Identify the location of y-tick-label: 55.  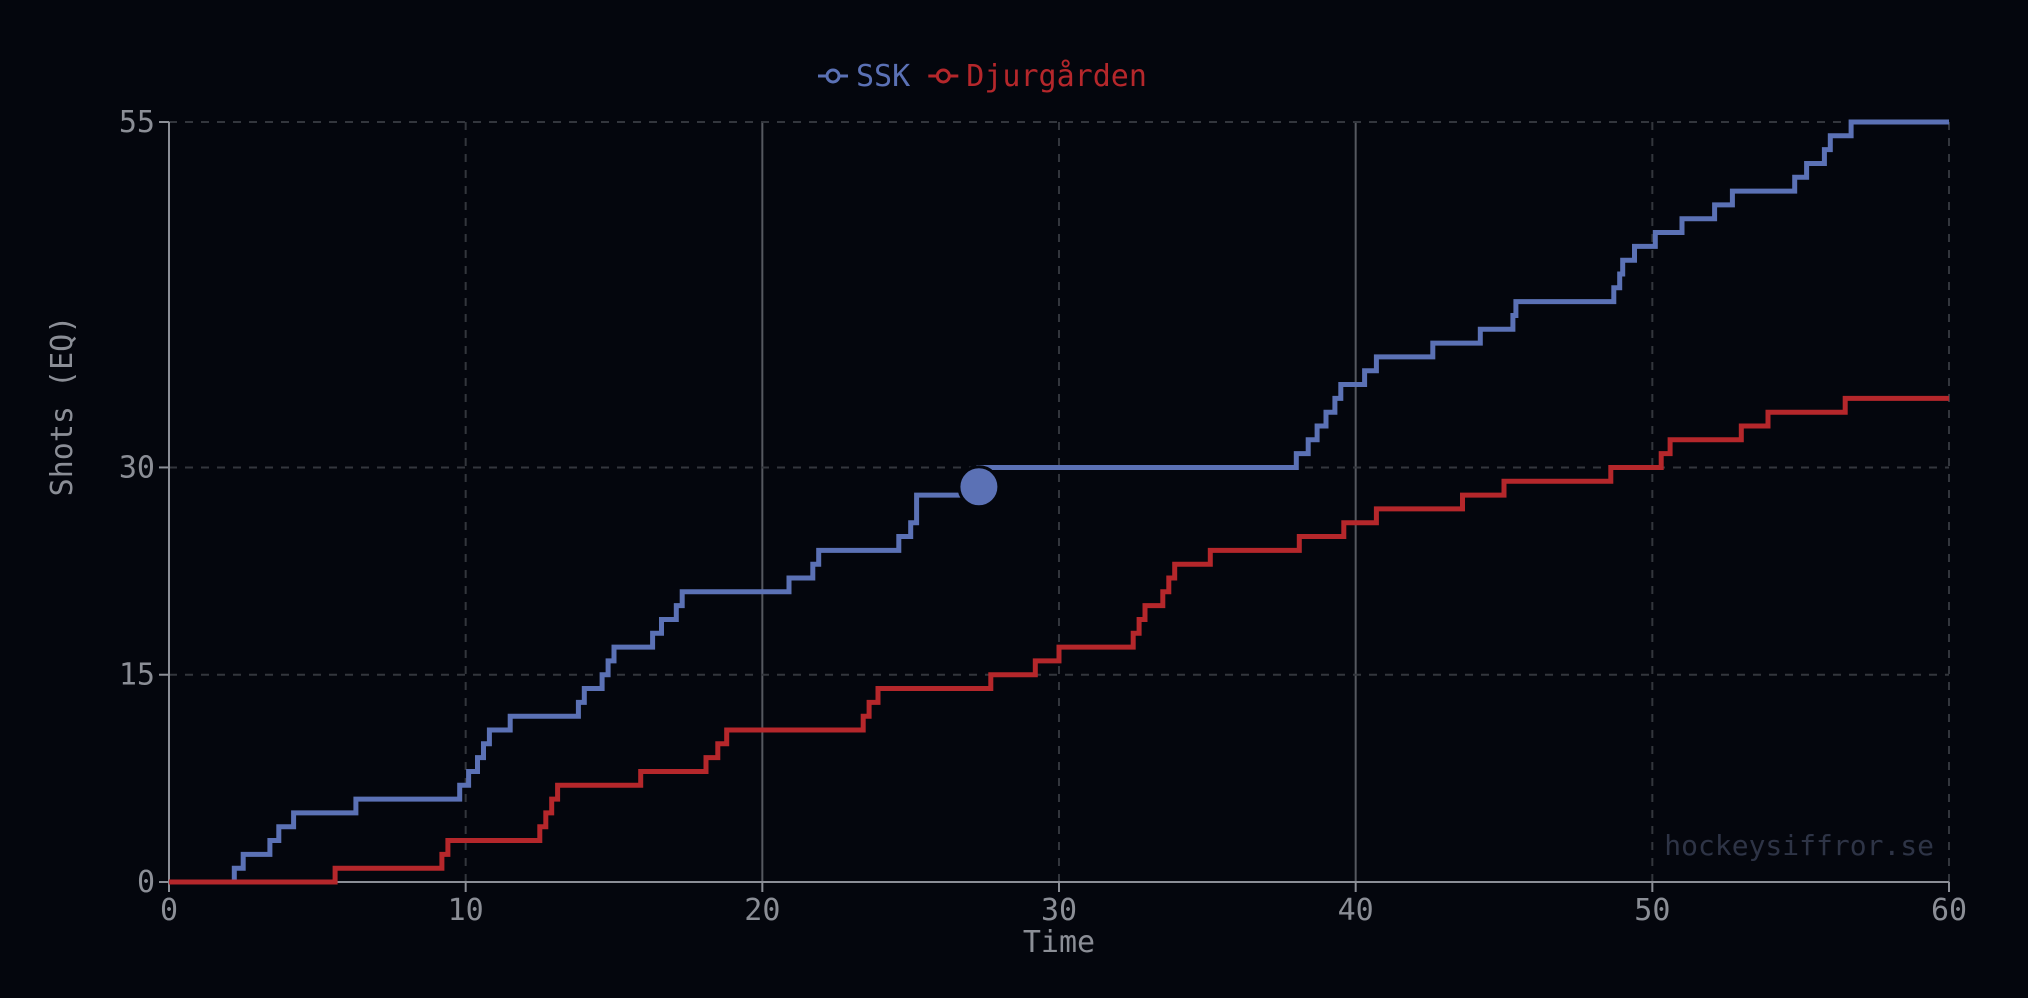
(137, 122).